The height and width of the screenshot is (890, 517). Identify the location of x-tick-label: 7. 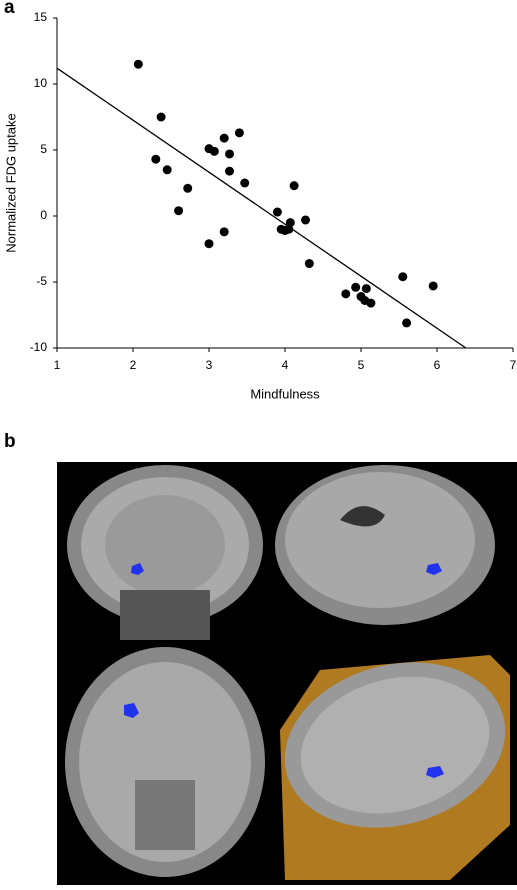
(513, 365).